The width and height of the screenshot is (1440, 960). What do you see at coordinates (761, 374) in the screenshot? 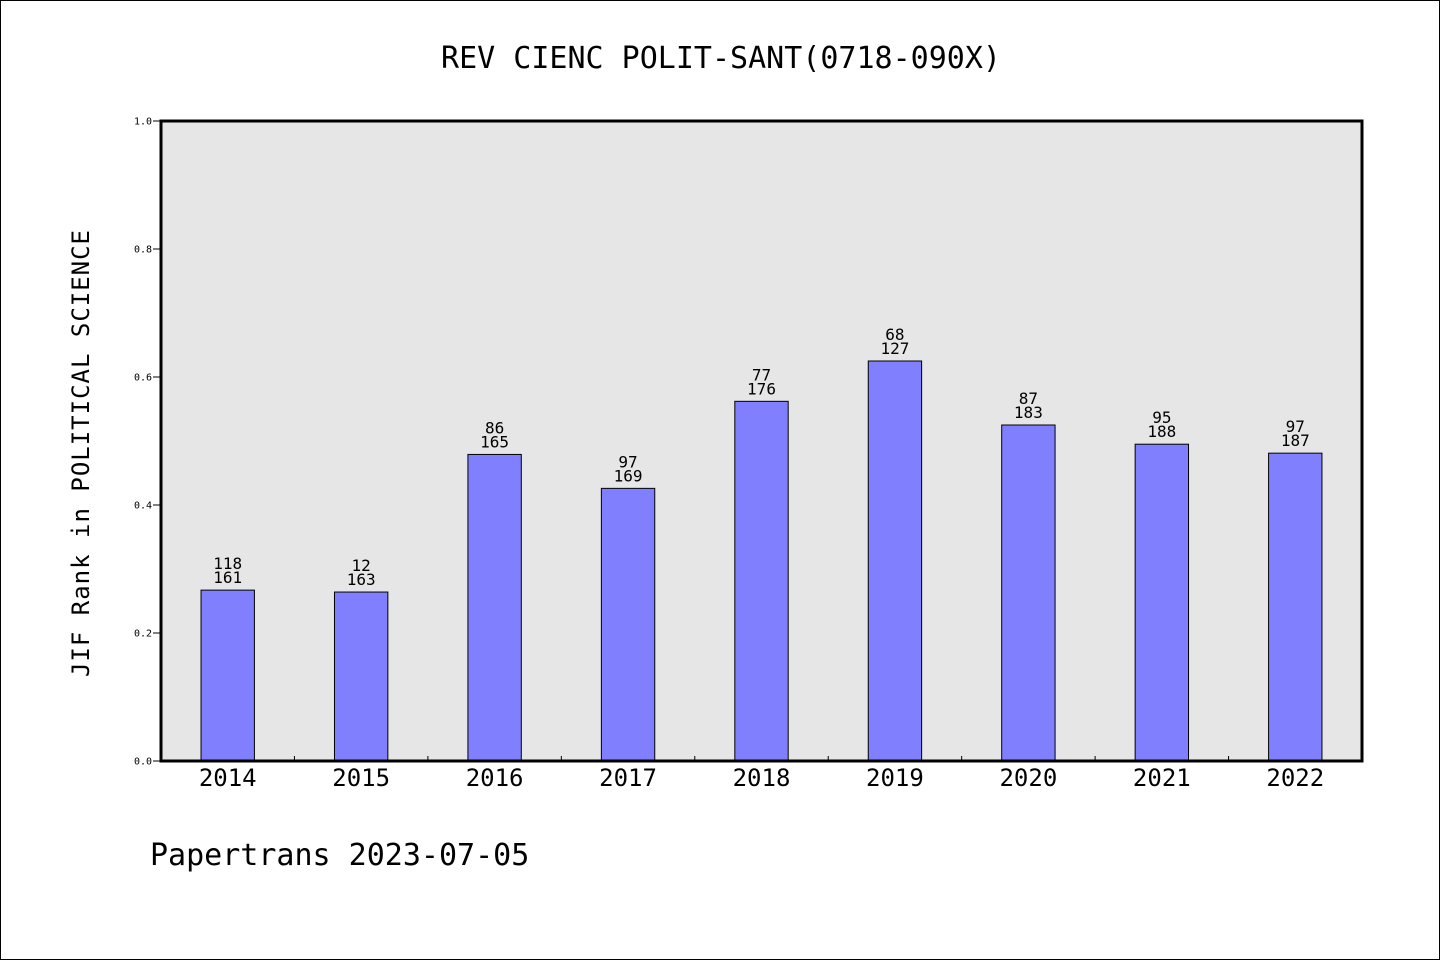
I see `bar-rank-label: 77` at bounding box center [761, 374].